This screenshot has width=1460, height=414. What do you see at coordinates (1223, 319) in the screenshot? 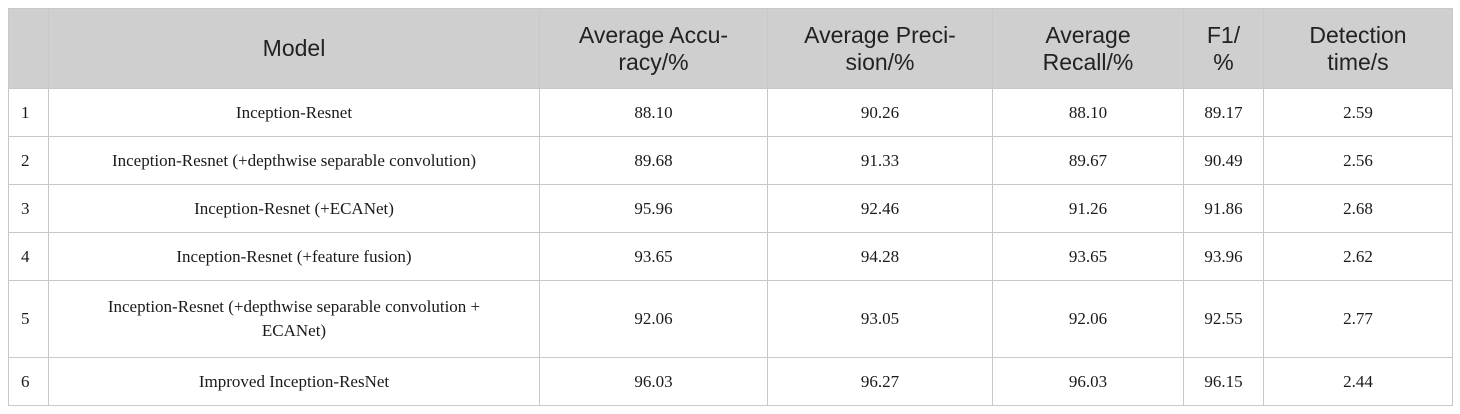
I see `f1-value: 92.55` at bounding box center [1223, 319].